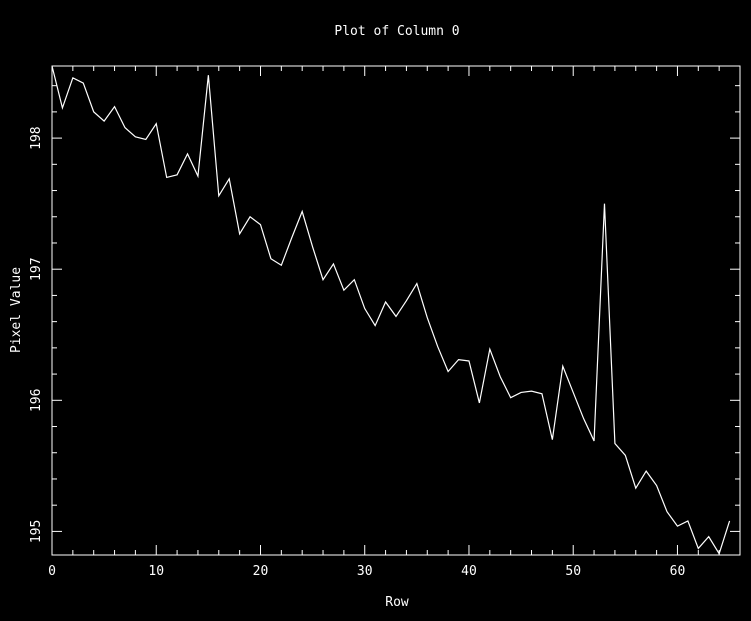  I want to click on x-tick-label: 0, so click(52, 571).